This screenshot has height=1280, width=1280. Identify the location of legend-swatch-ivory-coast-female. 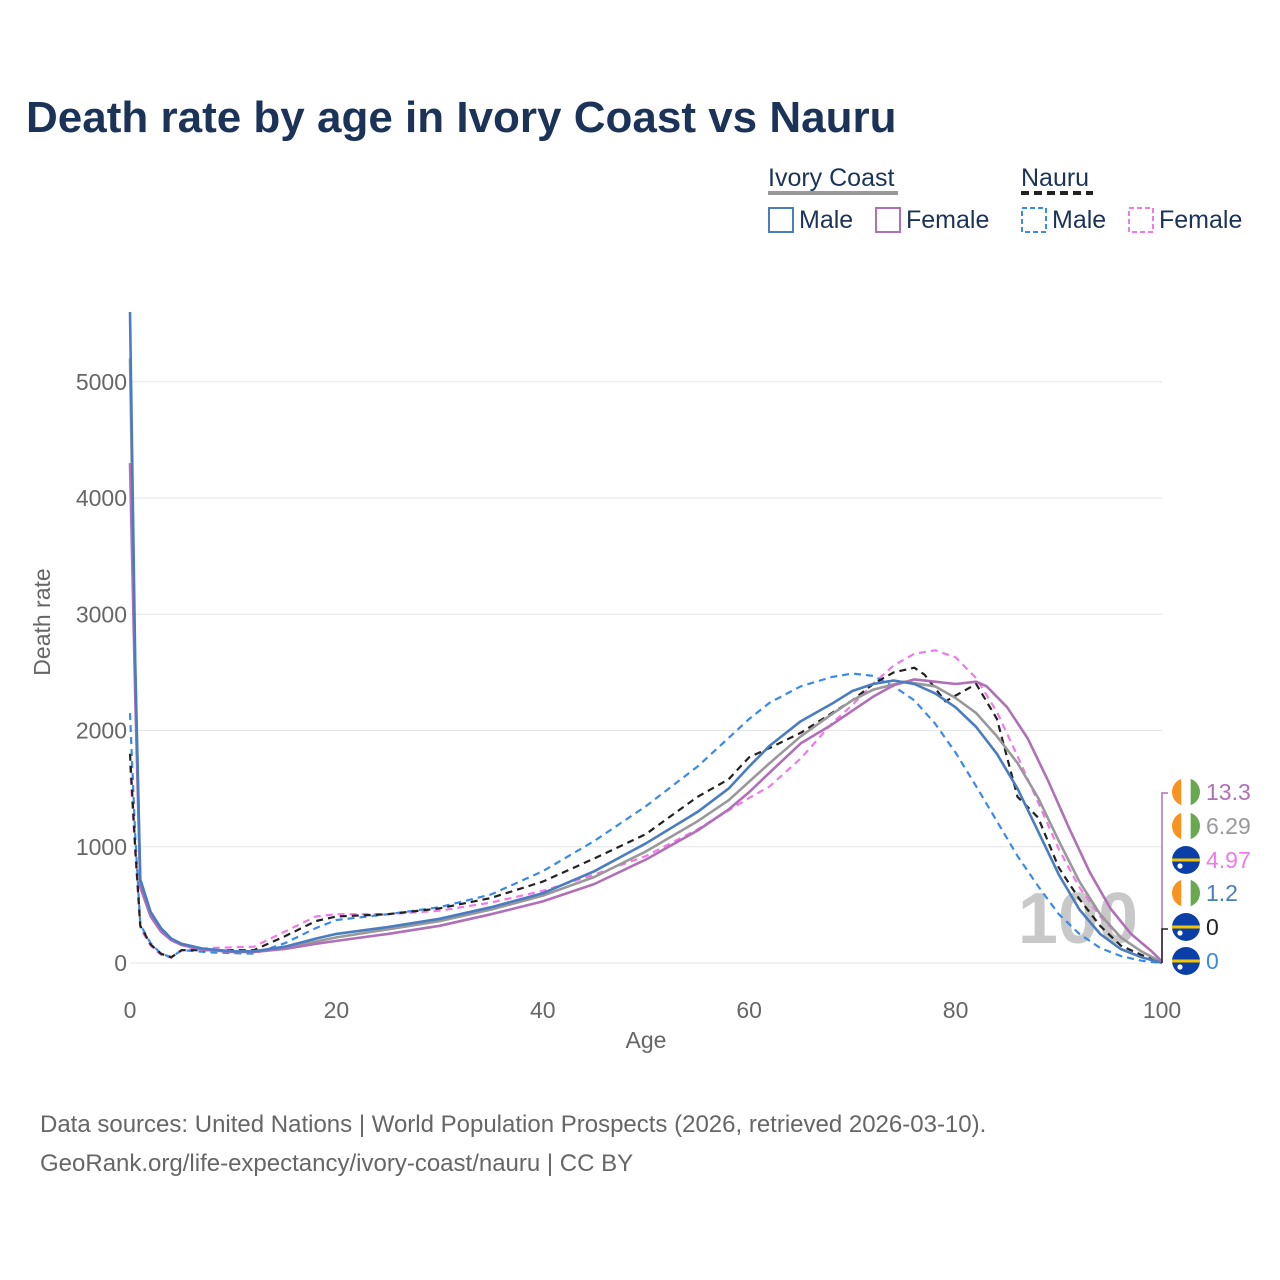
(888, 220).